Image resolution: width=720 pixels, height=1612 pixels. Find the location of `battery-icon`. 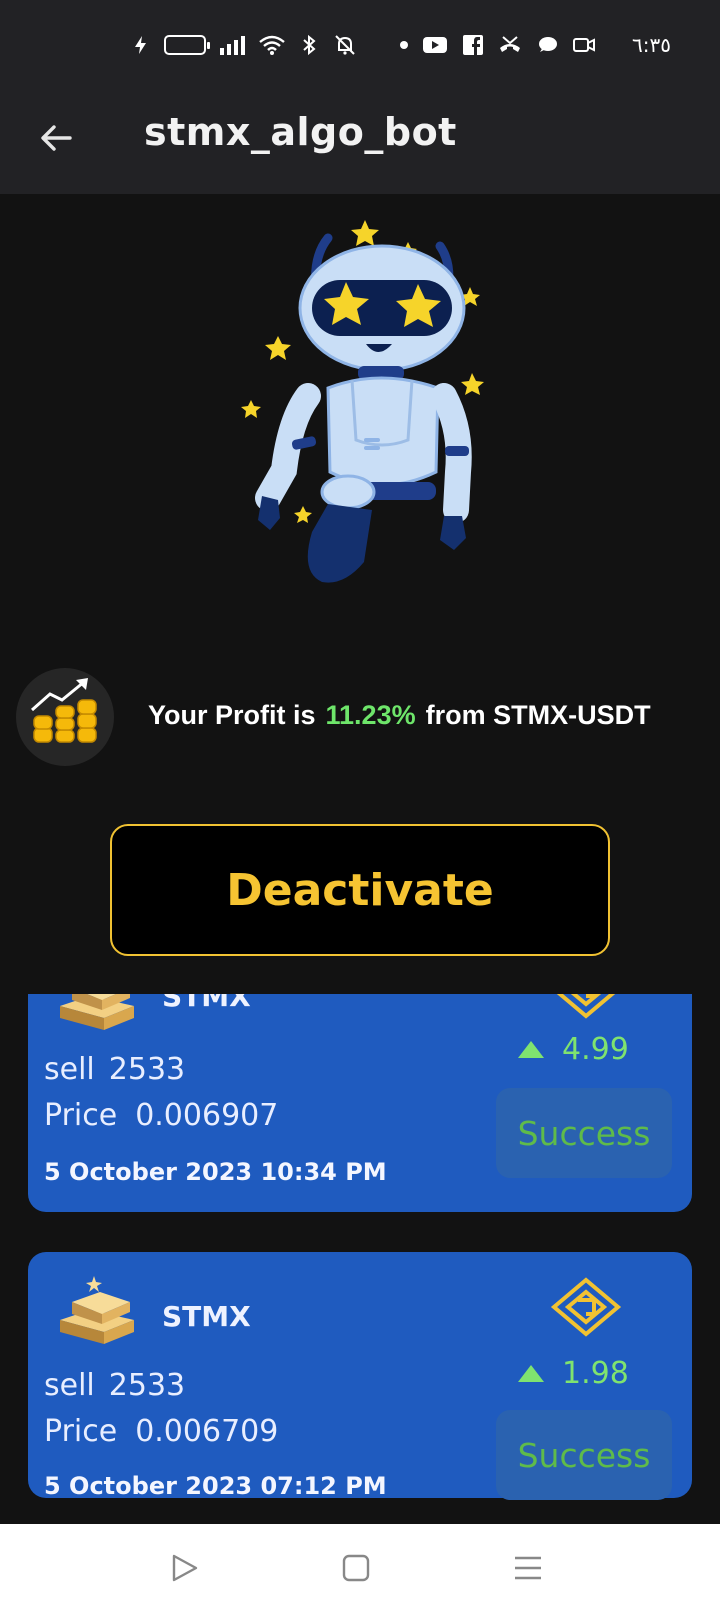

battery-icon is located at coordinates (187, 45).